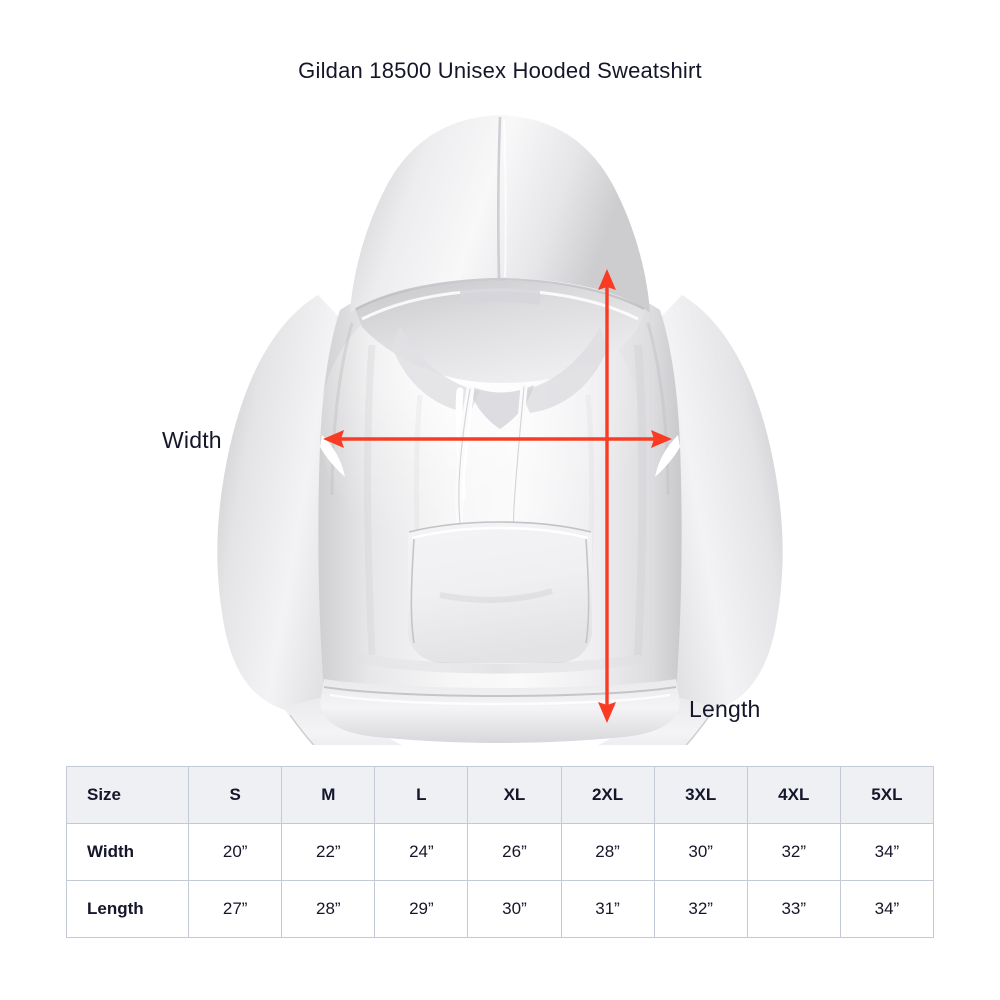 The height and width of the screenshot is (1000, 1000). I want to click on length-3xl: 32”, so click(700, 909).